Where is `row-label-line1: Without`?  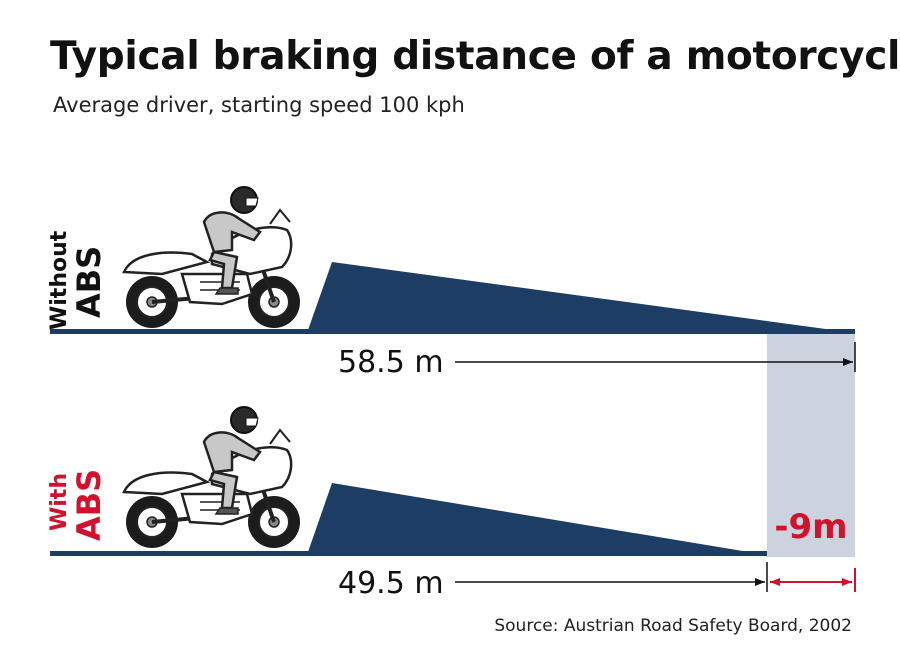
row-label-line1: Without is located at coordinates (59, 280).